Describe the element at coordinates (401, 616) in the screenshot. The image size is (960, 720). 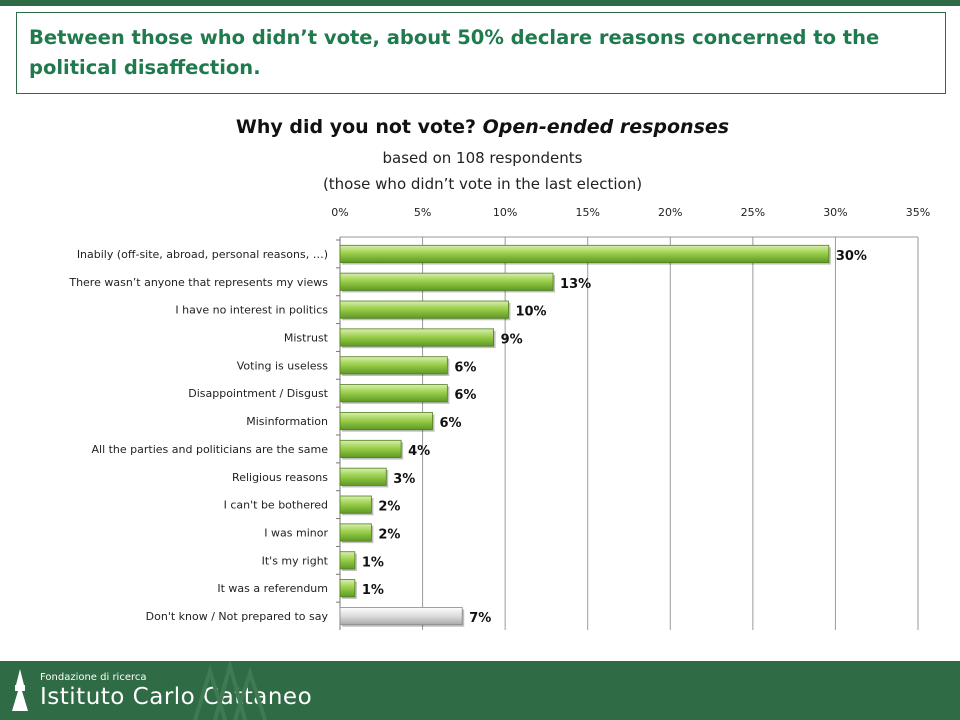
I see `bar-dont-know` at that location.